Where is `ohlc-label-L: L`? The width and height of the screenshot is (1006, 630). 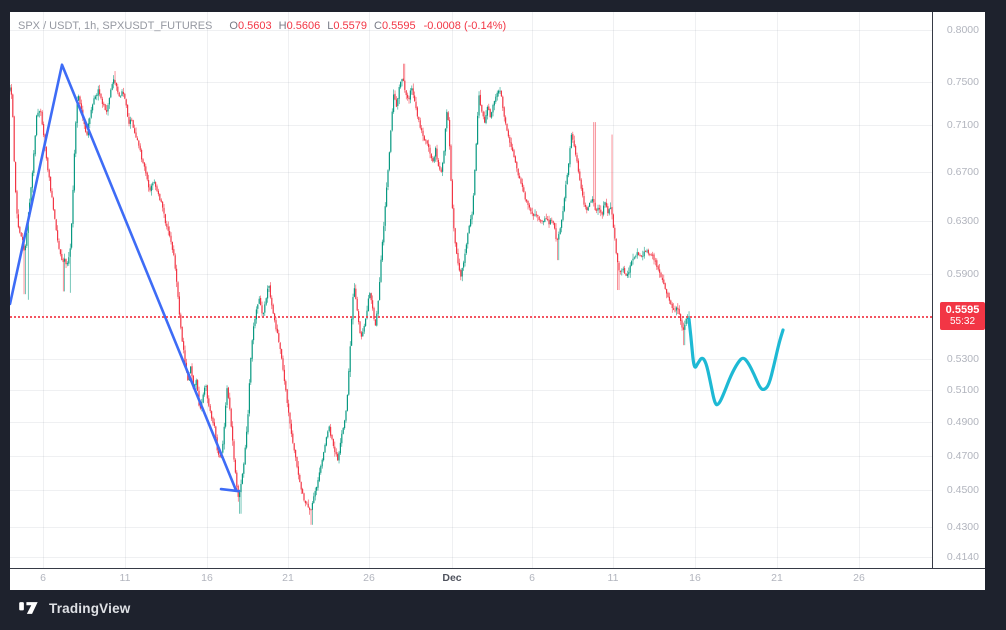
ohlc-label-L: L is located at coordinates (330, 26).